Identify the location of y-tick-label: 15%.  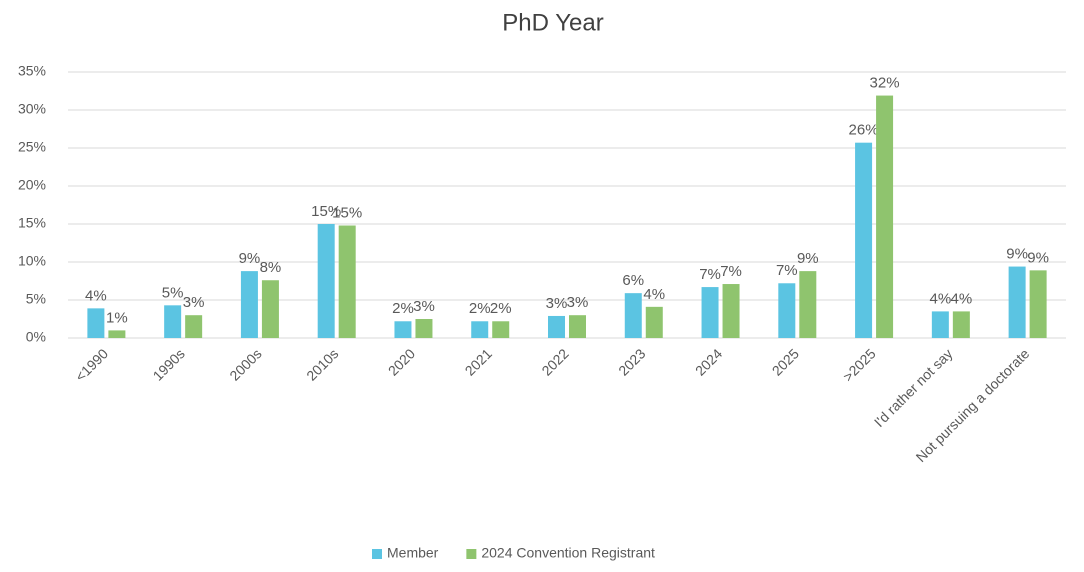
(32, 223).